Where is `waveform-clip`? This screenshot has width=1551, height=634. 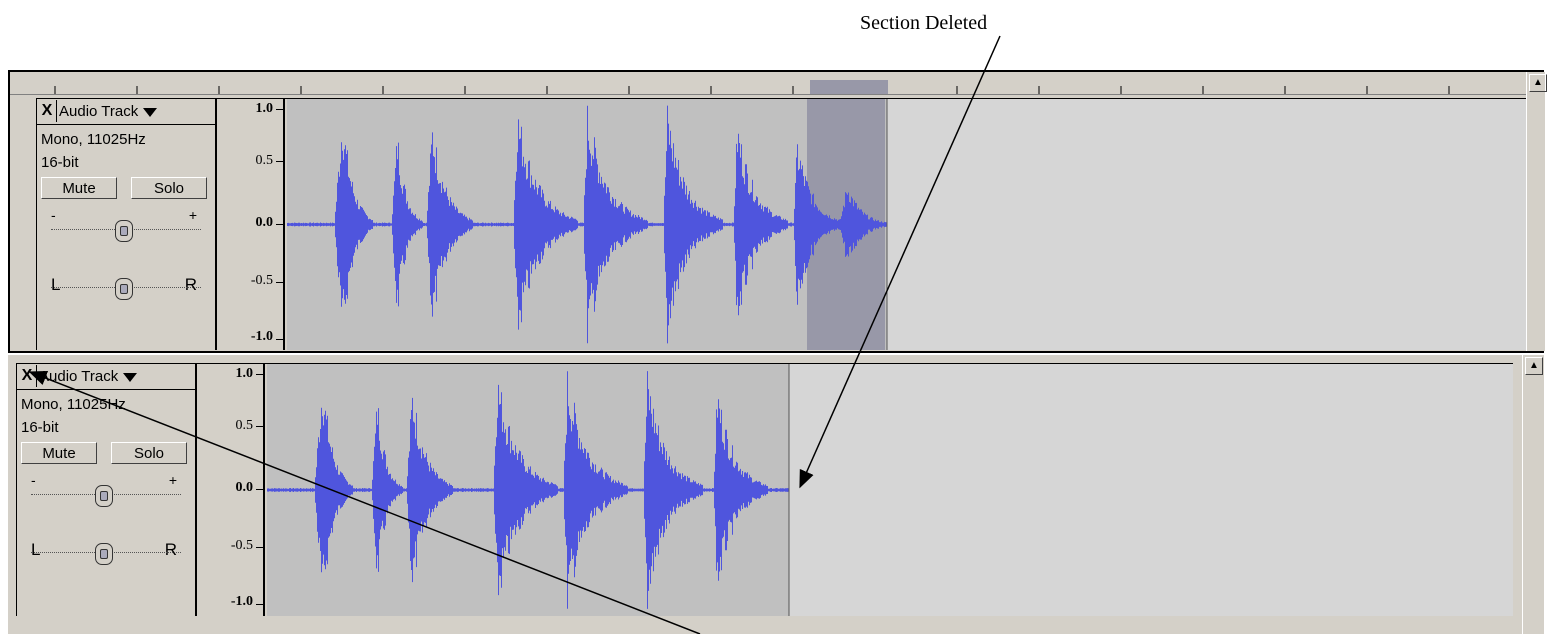 waveform-clip is located at coordinates (528, 490).